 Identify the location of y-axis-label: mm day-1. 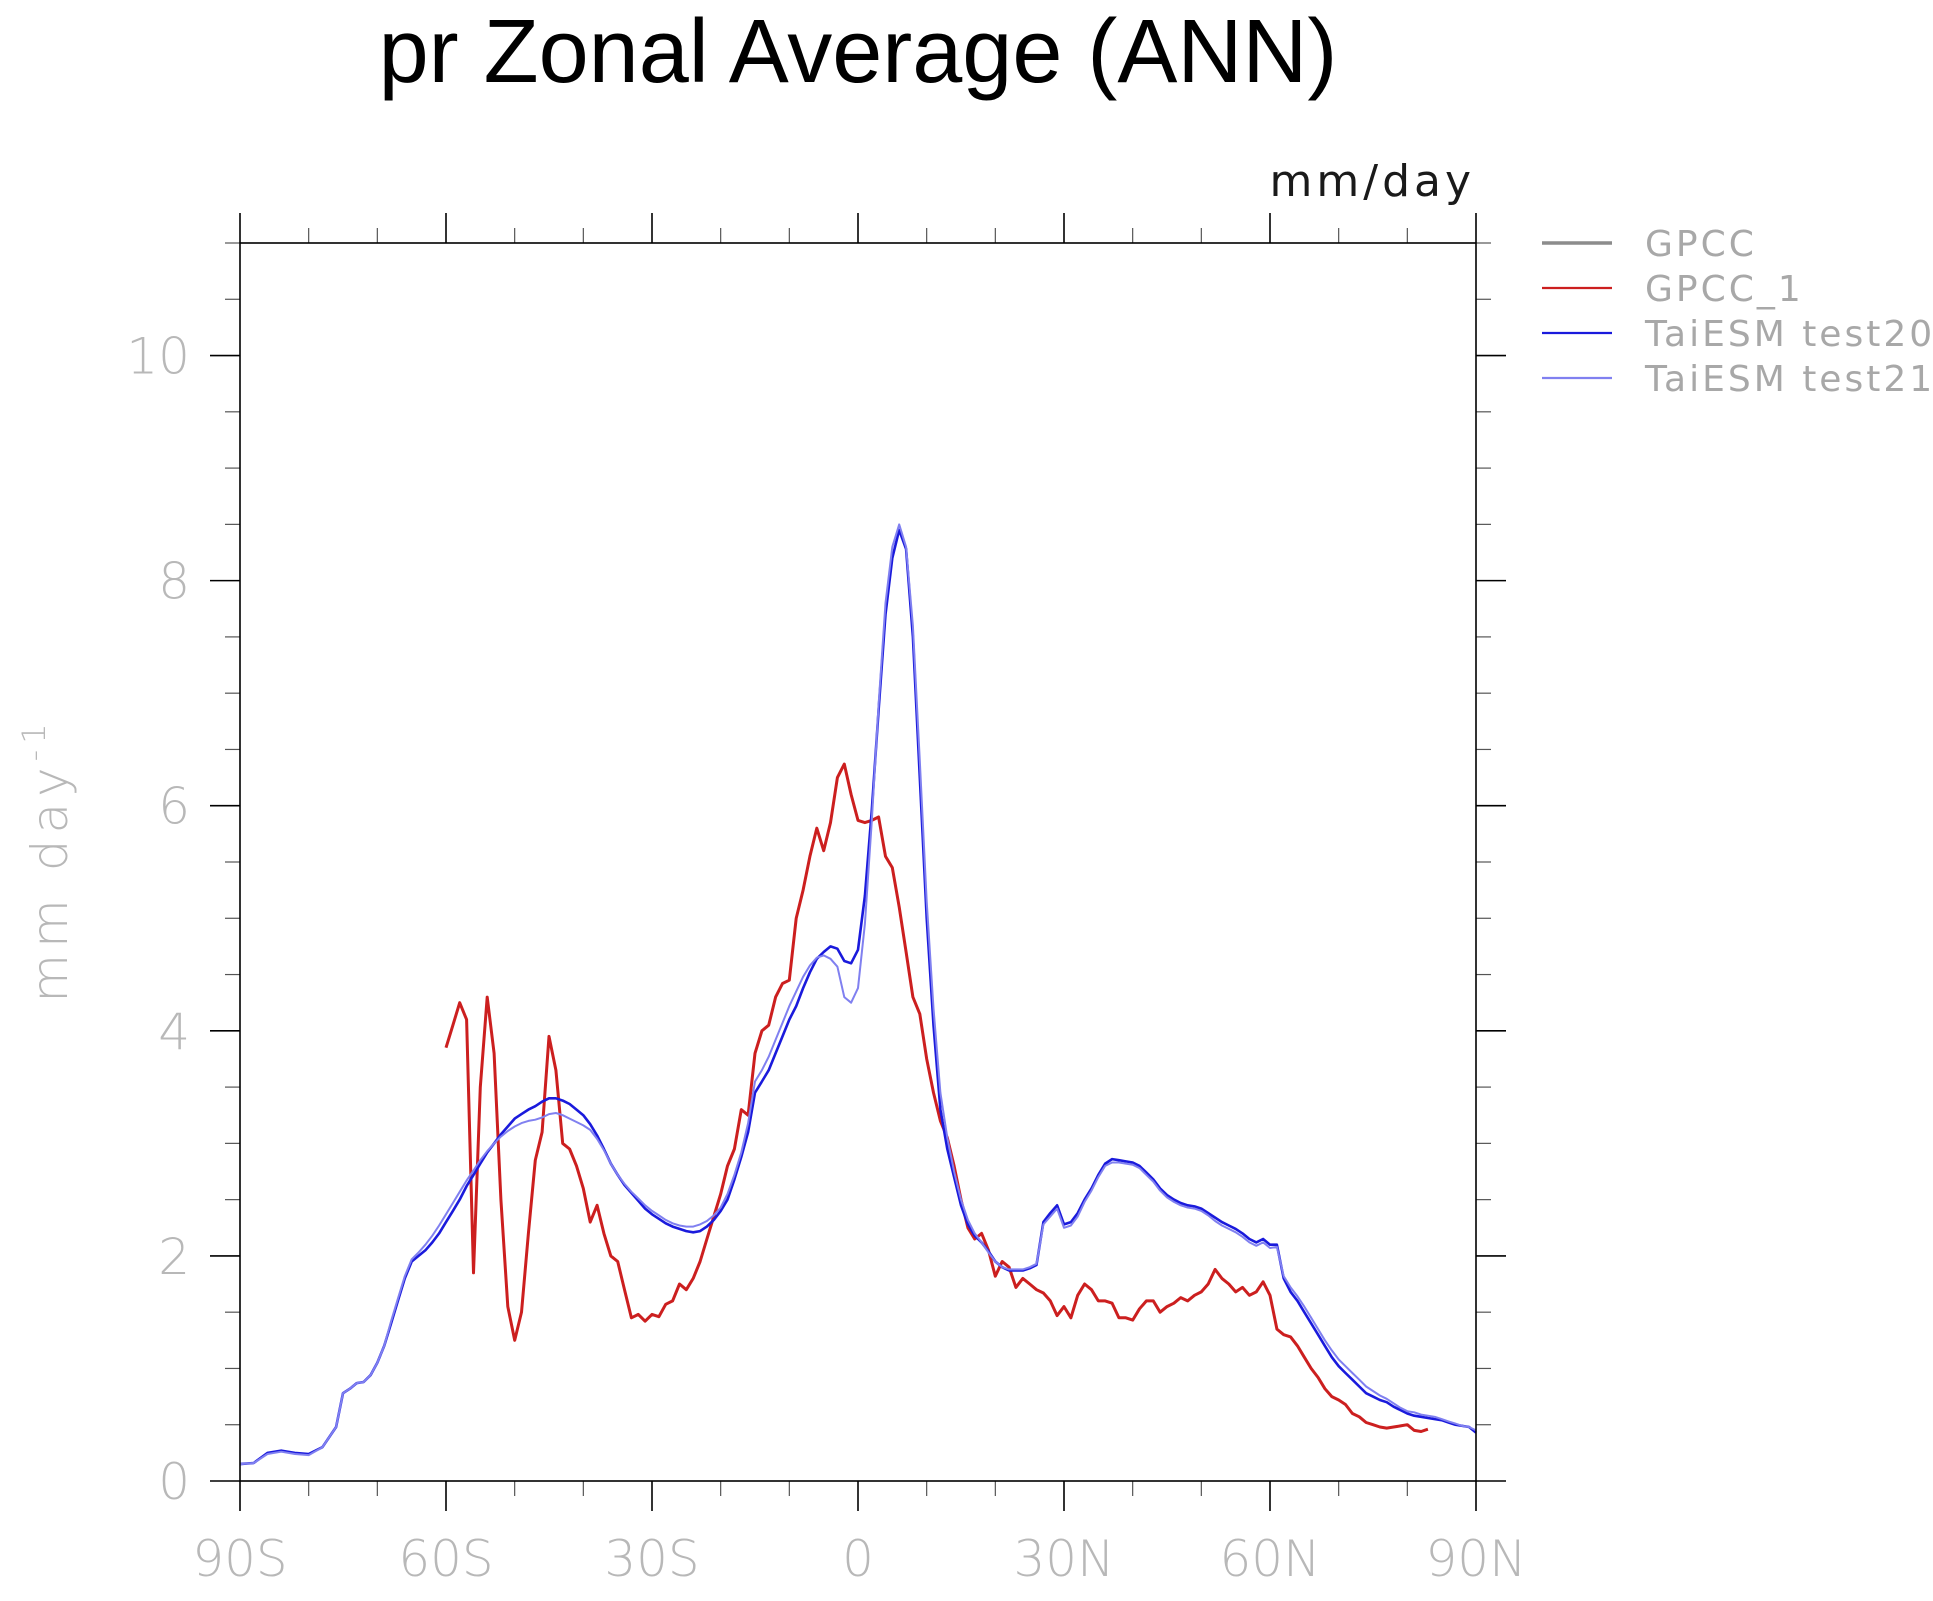
(47, 859).